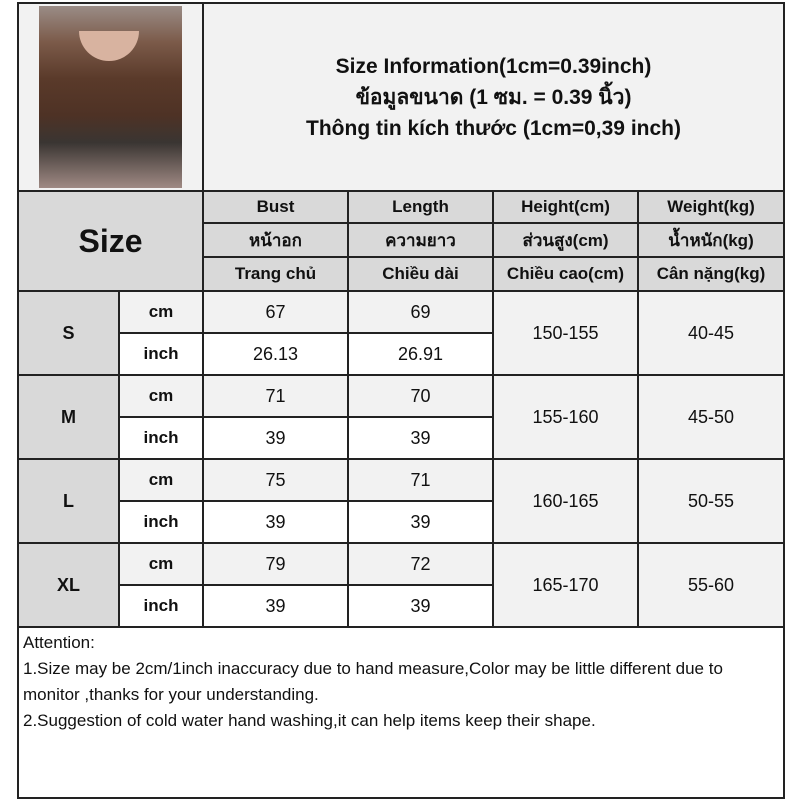  What do you see at coordinates (420, 274) in the screenshot?
I see `header-length-vi: Chiều dài` at bounding box center [420, 274].